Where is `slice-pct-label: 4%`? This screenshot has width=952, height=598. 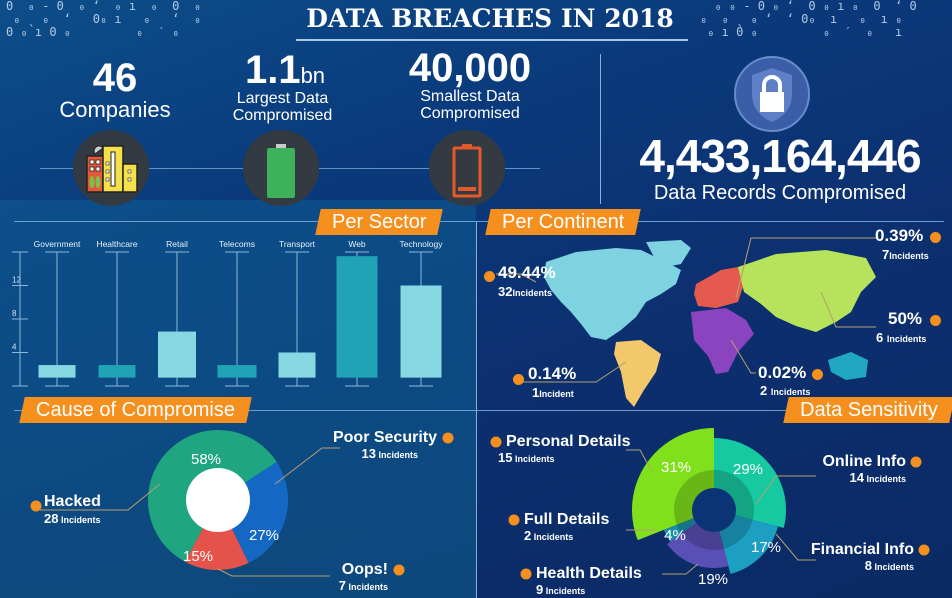
slice-pct-label: 4% is located at coordinates (675, 535).